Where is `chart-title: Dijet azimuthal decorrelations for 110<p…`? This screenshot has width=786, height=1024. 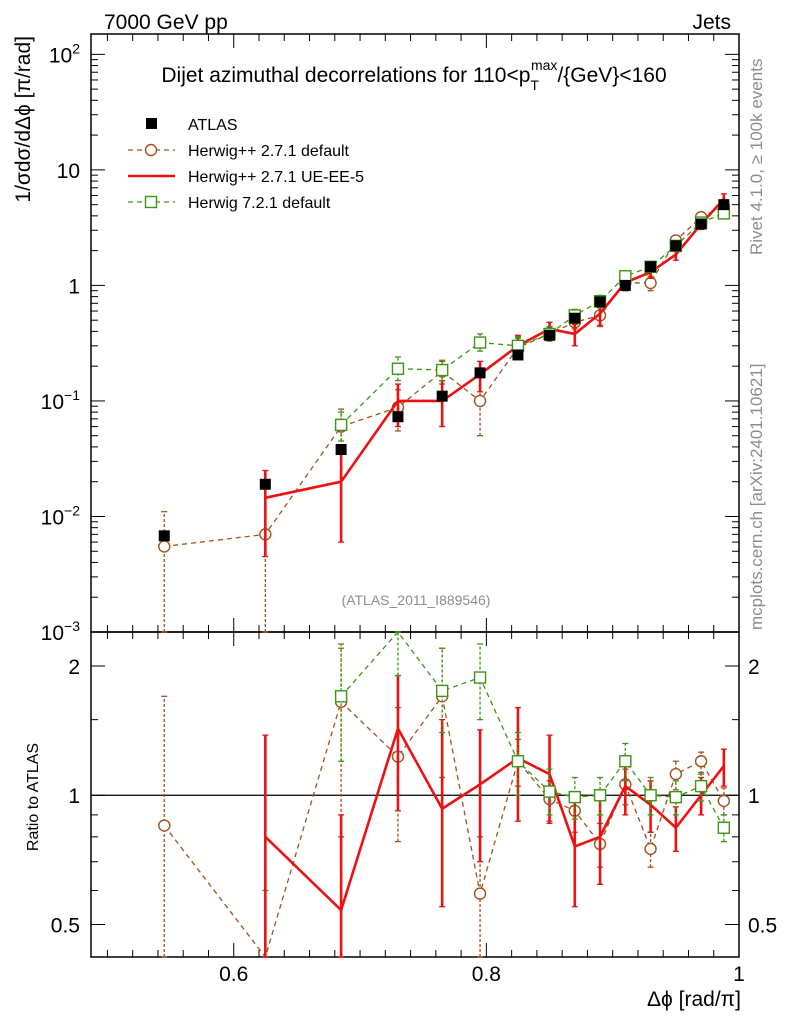 chart-title: Dijet azimuthal decorrelations for 110<p… is located at coordinates (413, 75).